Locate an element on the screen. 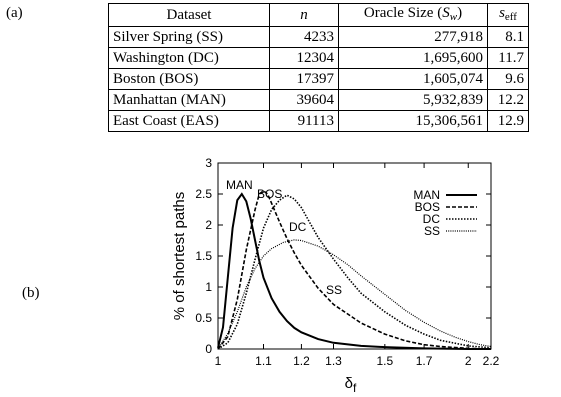 The height and width of the screenshot is (397, 561). y-tick-label: 2.5 is located at coordinates (203, 194).